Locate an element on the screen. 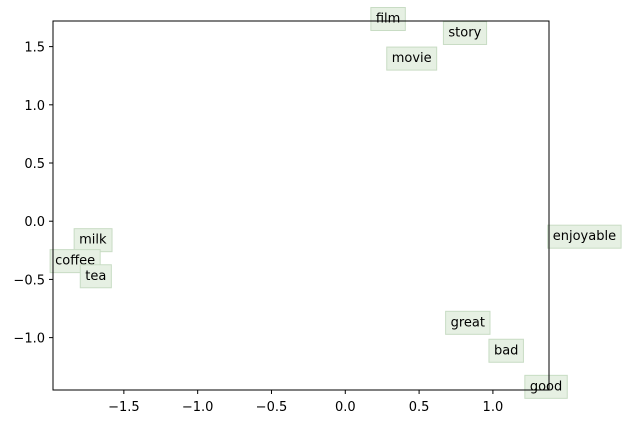  point-label-great: great is located at coordinates (468, 322).